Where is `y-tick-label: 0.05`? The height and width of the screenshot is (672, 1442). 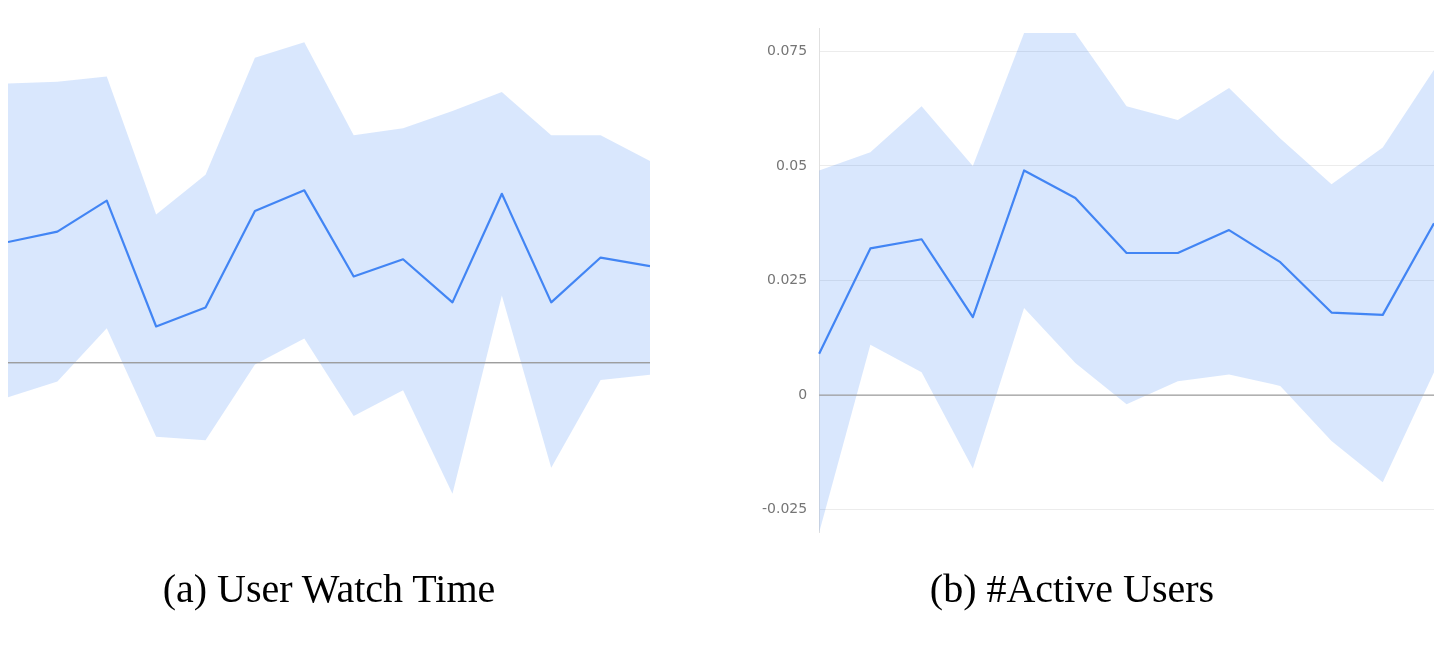 y-tick-label: 0.05 is located at coordinates (791, 164).